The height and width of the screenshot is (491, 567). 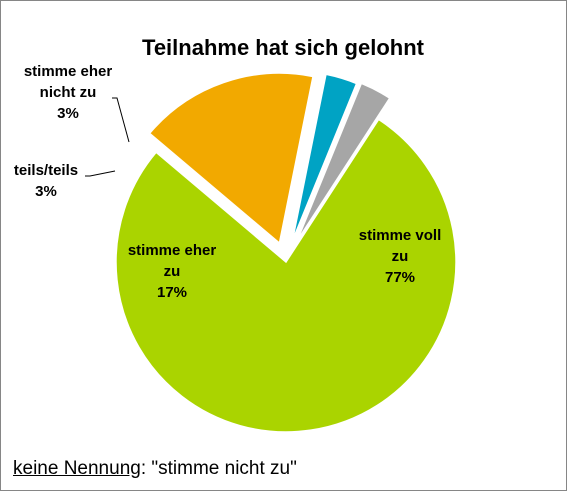 What do you see at coordinates (46, 181) in the screenshot?
I see `slice-label-teils-teils: teils/teils 3%` at bounding box center [46, 181].